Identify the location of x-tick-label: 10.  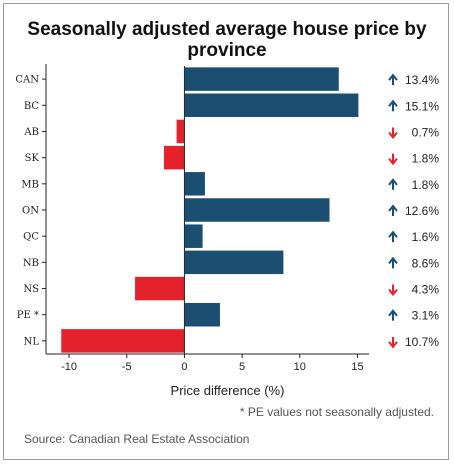
(300, 367).